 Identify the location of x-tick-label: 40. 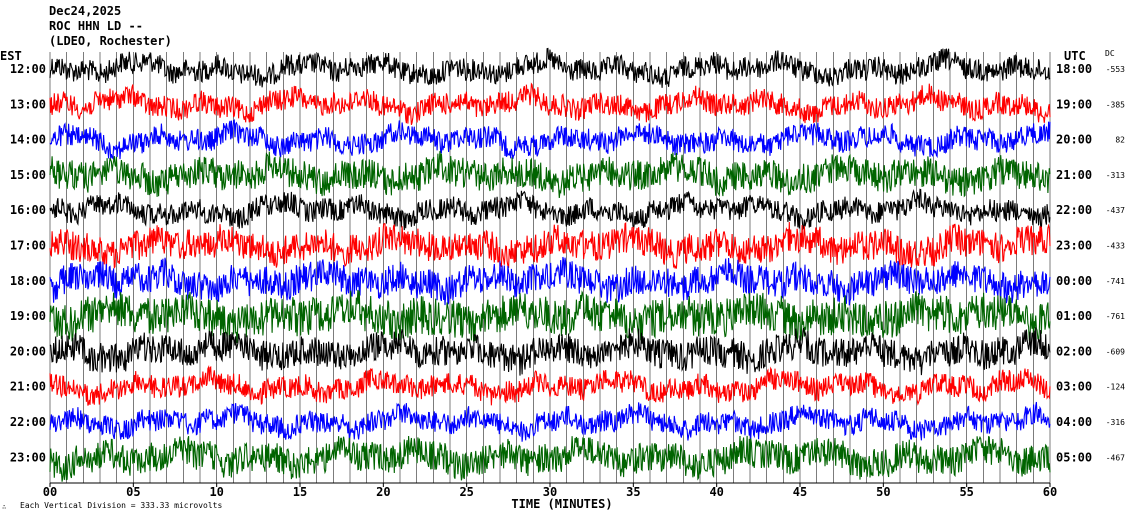
(716, 492).